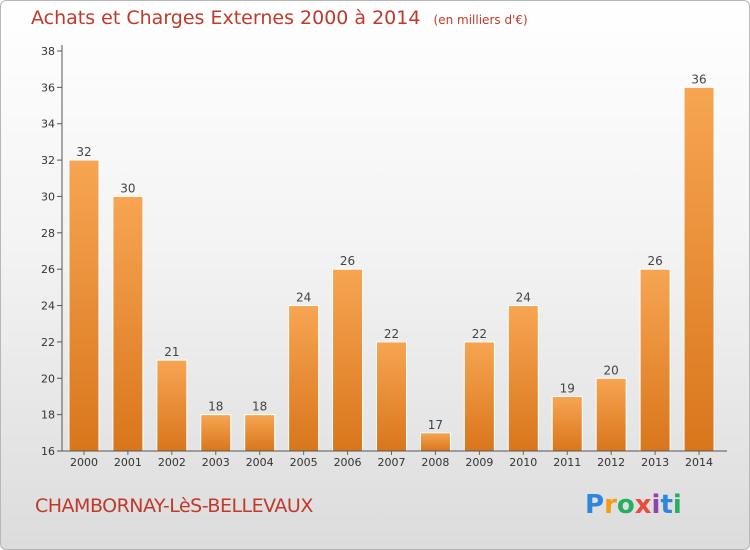  What do you see at coordinates (48, 451) in the screenshot?
I see `y-tick-16: 16` at bounding box center [48, 451].